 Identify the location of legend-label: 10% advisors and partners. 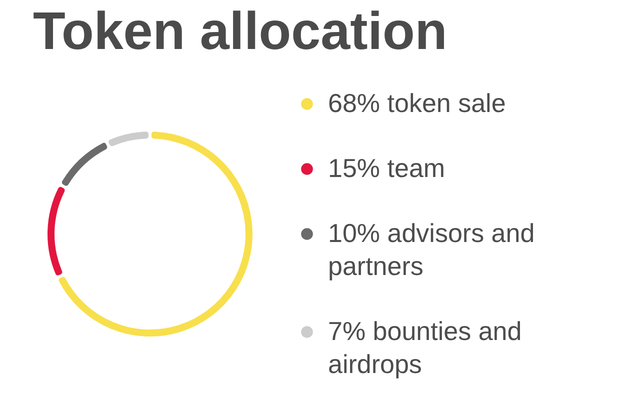
(431, 249).